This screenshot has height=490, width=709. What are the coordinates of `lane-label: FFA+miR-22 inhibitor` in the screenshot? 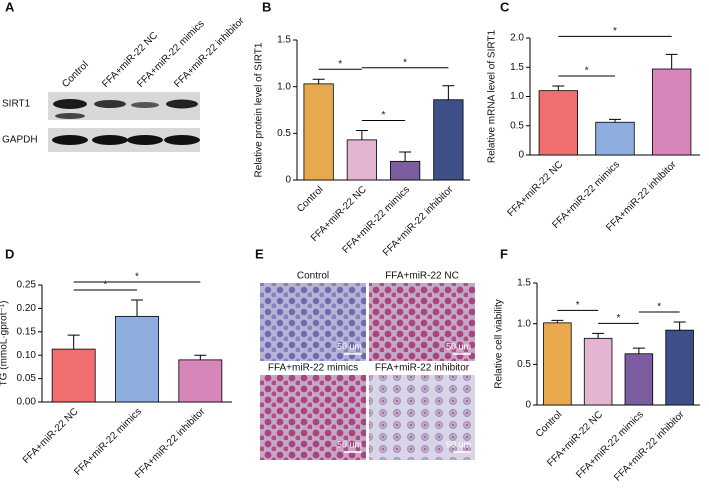 It's located at (209, 52).